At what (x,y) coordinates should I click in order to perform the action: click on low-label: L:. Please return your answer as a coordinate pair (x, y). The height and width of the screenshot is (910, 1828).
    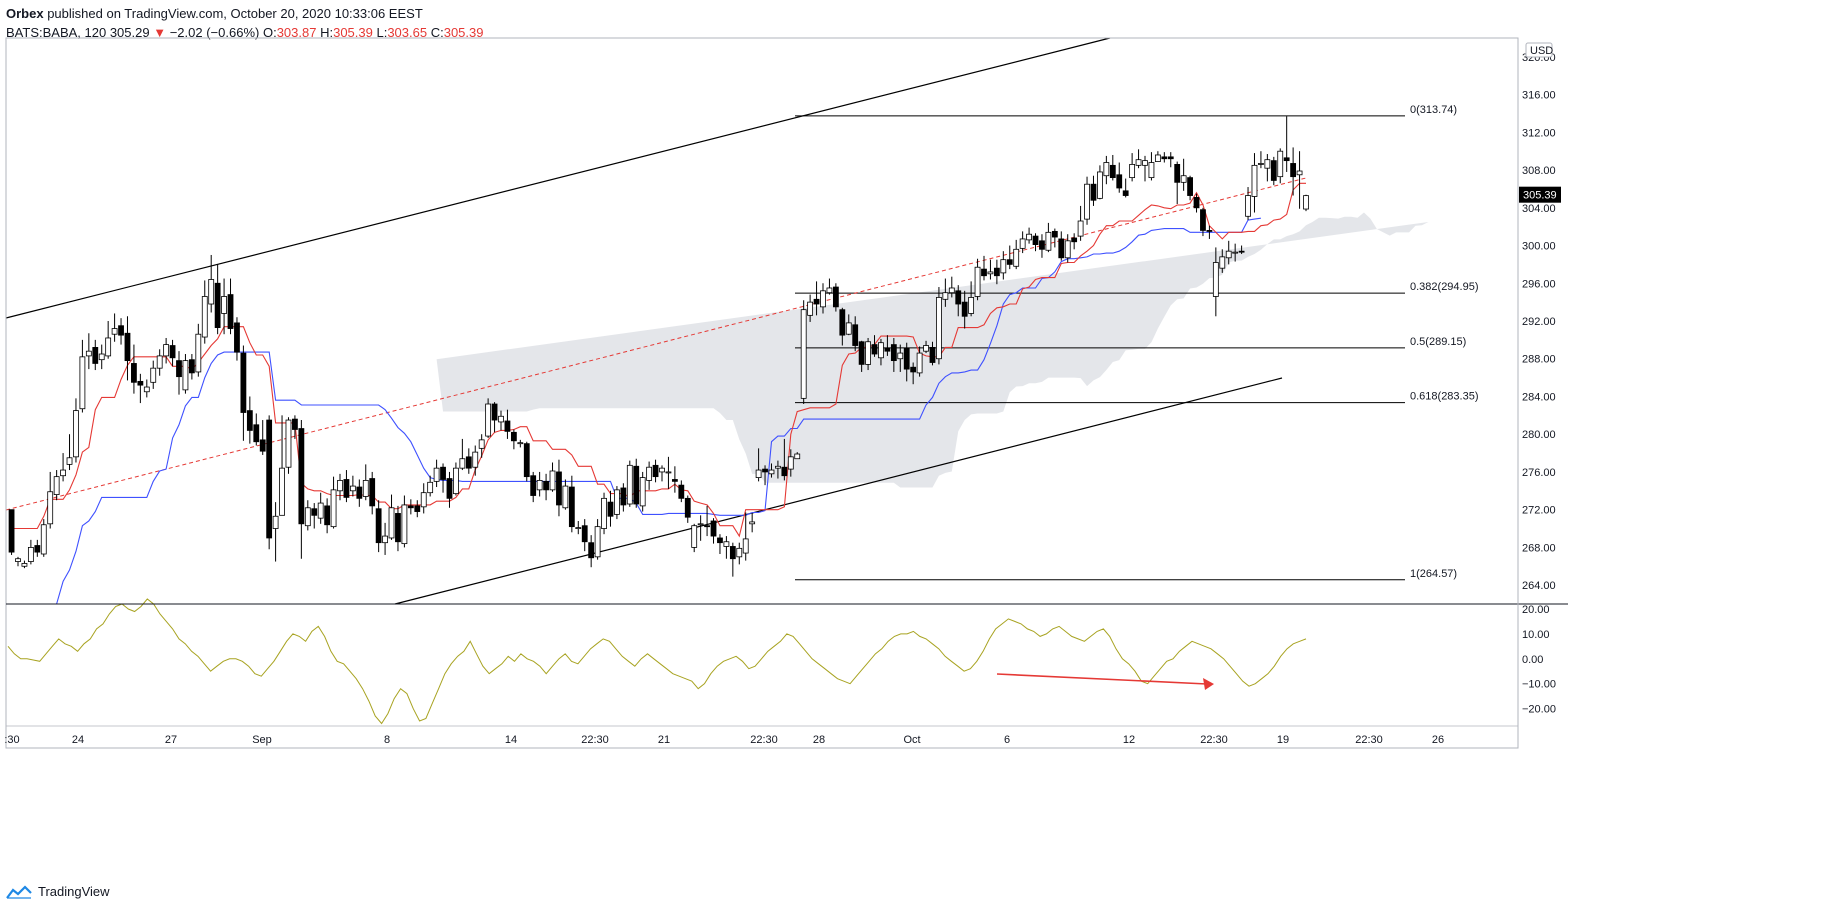
    Looking at the image, I should click on (382, 32).